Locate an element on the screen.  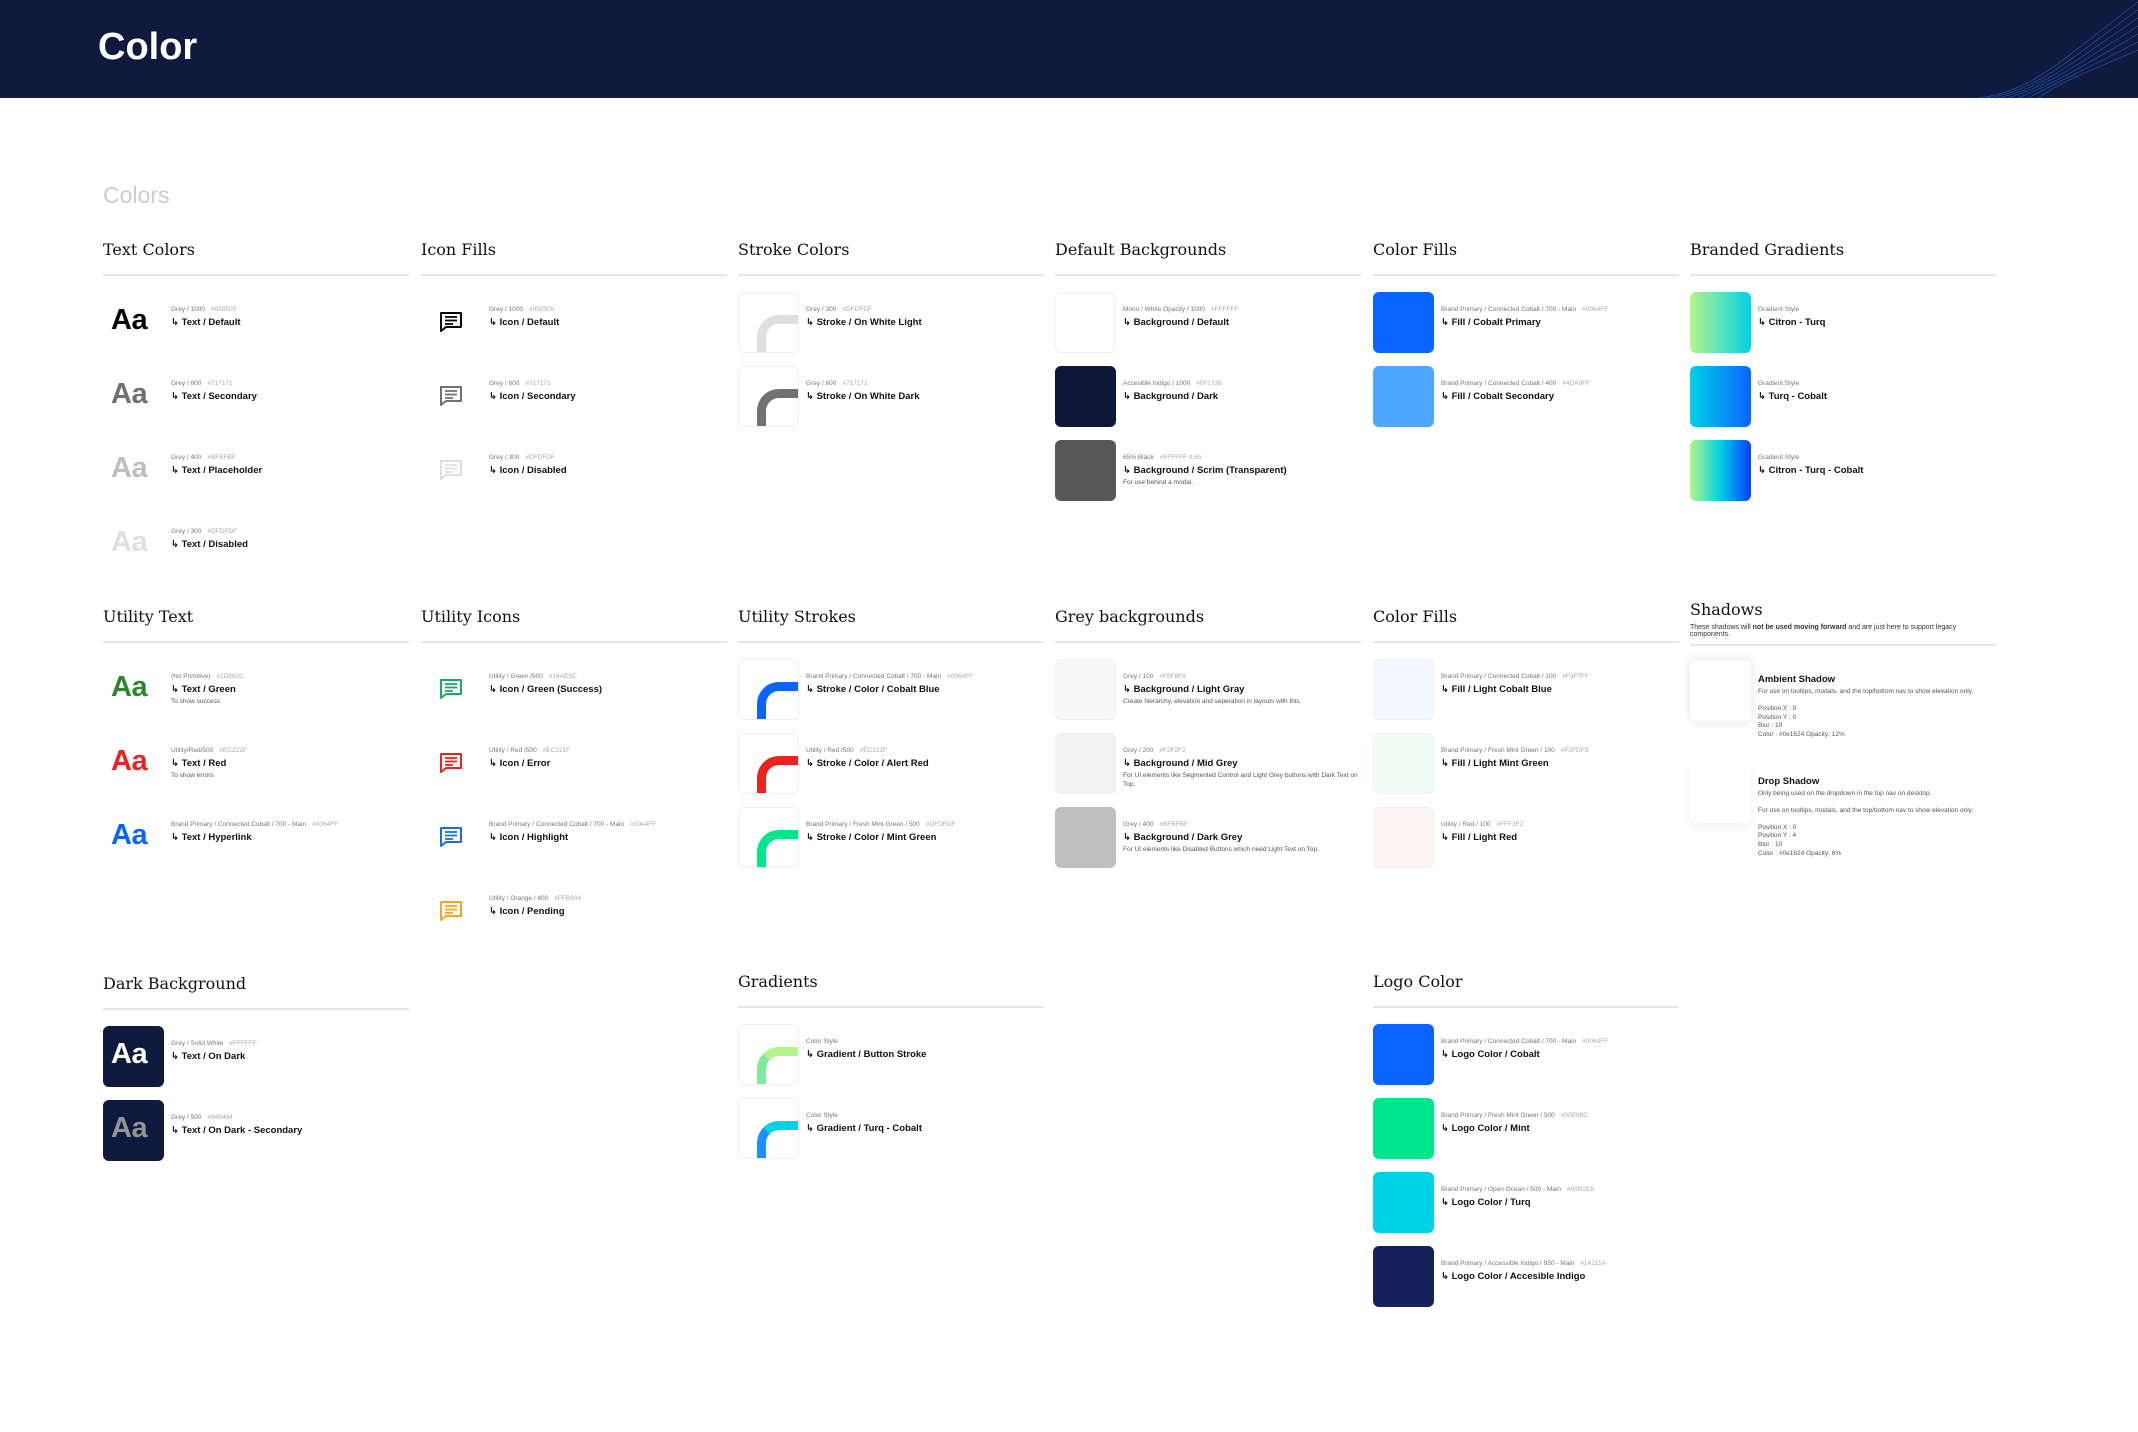
primitive-name: Grey / 300 is located at coordinates (821, 309).